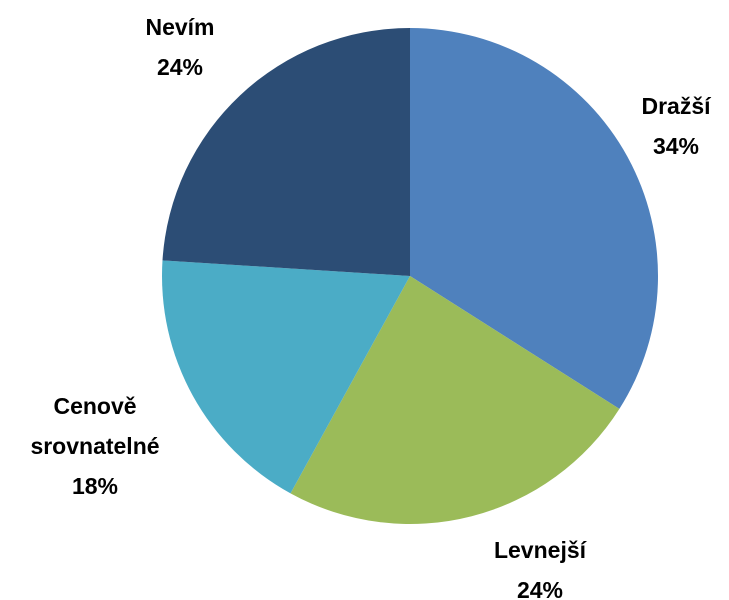 The height and width of the screenshot is (600, 729). What do you see at coordinates (95, 426) in the screenshot?
I see `category-label: Cenově srovnatelné` at bounding box center [95, 426].